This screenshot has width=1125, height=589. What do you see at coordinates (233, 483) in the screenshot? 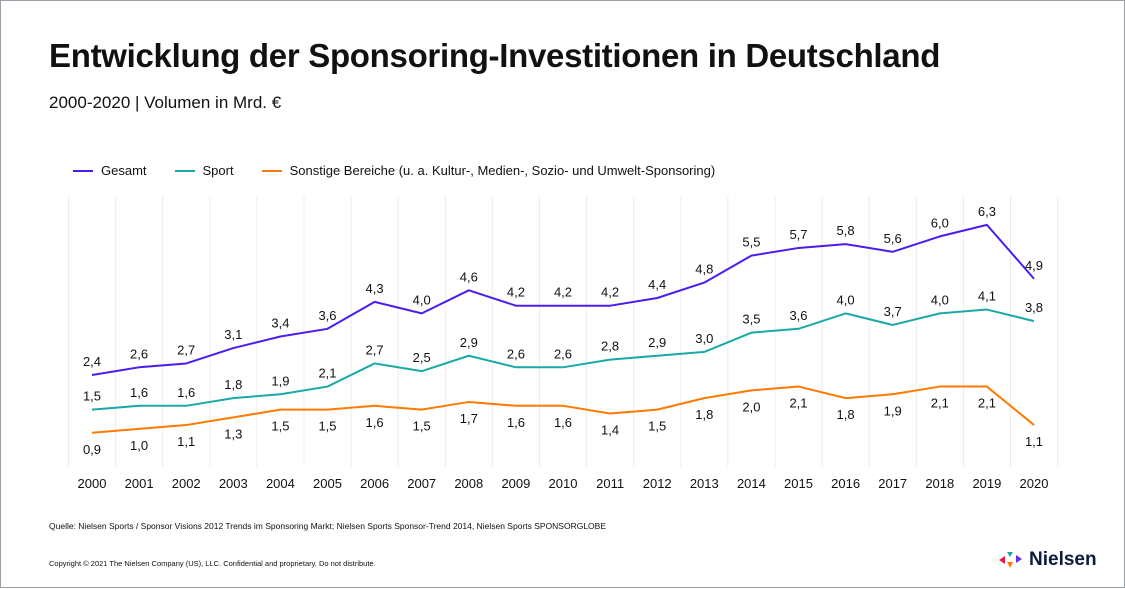
I see `x-tick-label: 2003` at bounding box center [233, 483].